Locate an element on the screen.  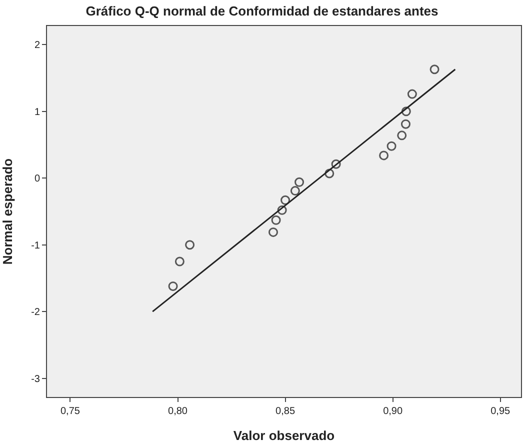
y-tick-label: -2 is located at coordinates (35, 312).